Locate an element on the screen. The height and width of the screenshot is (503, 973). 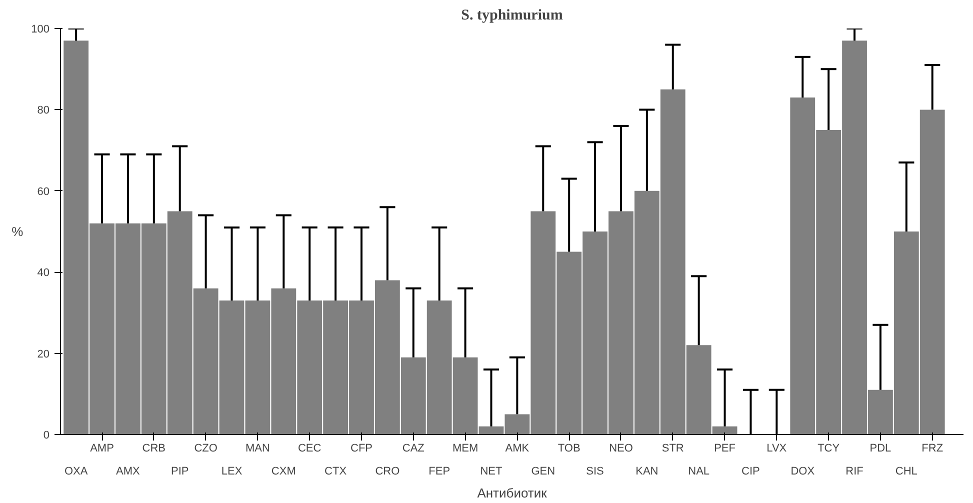
x-tick-label: CHL is located at coordinates (906, 472).